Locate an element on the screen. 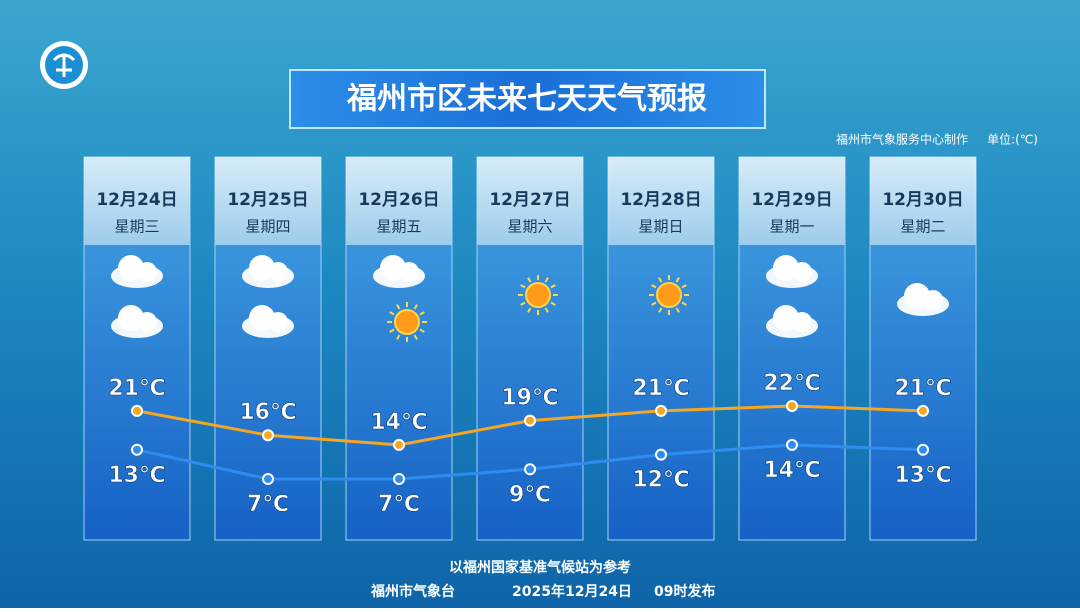 The height and width of the screenshot is (612, 1080). date: 12月29日 is located at coordinates (791, 200).